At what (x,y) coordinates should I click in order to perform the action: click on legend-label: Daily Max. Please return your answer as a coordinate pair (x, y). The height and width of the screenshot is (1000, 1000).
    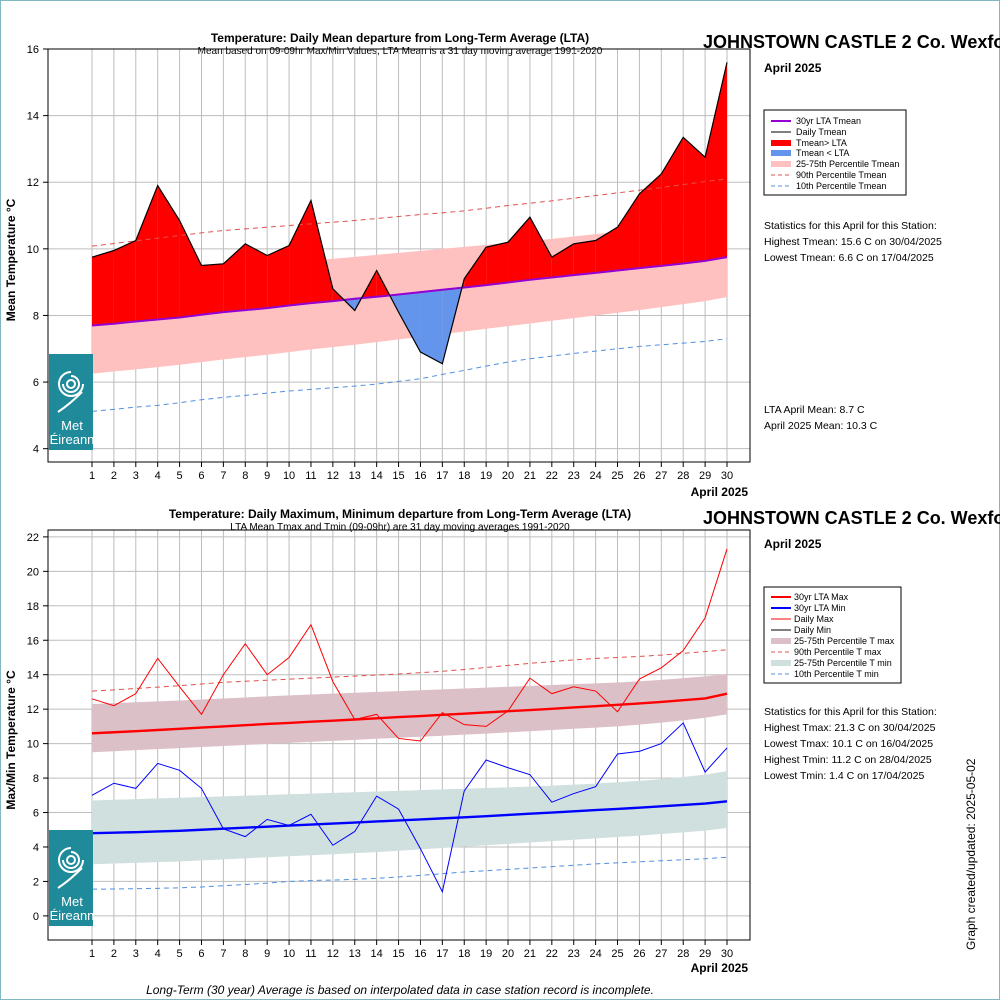
    Looking at the image, I should click on (814, 619).